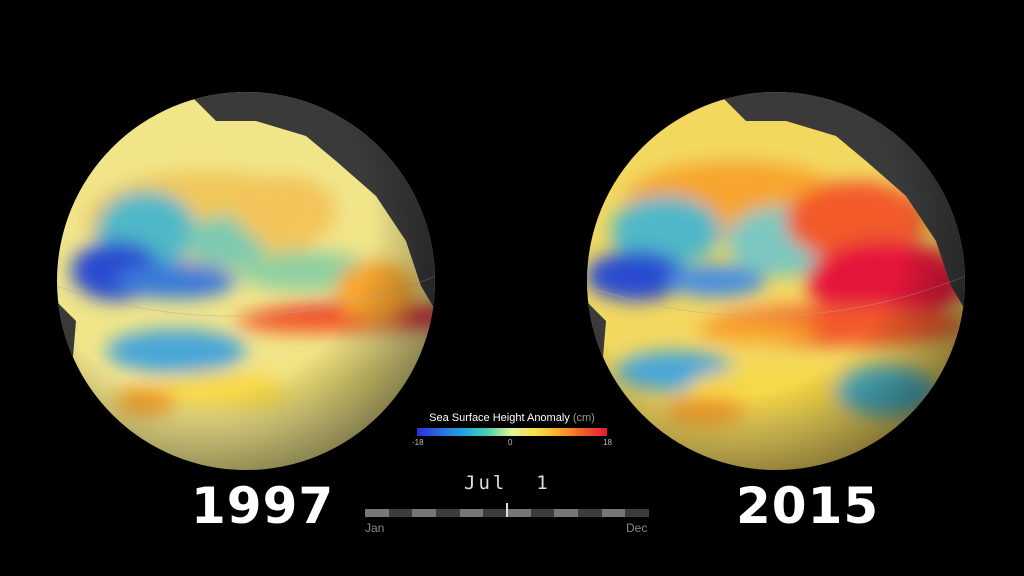 The width and height of the screenshot is (1024, 576). I want to click on legend-tick-max: 18, so click(607, 442).